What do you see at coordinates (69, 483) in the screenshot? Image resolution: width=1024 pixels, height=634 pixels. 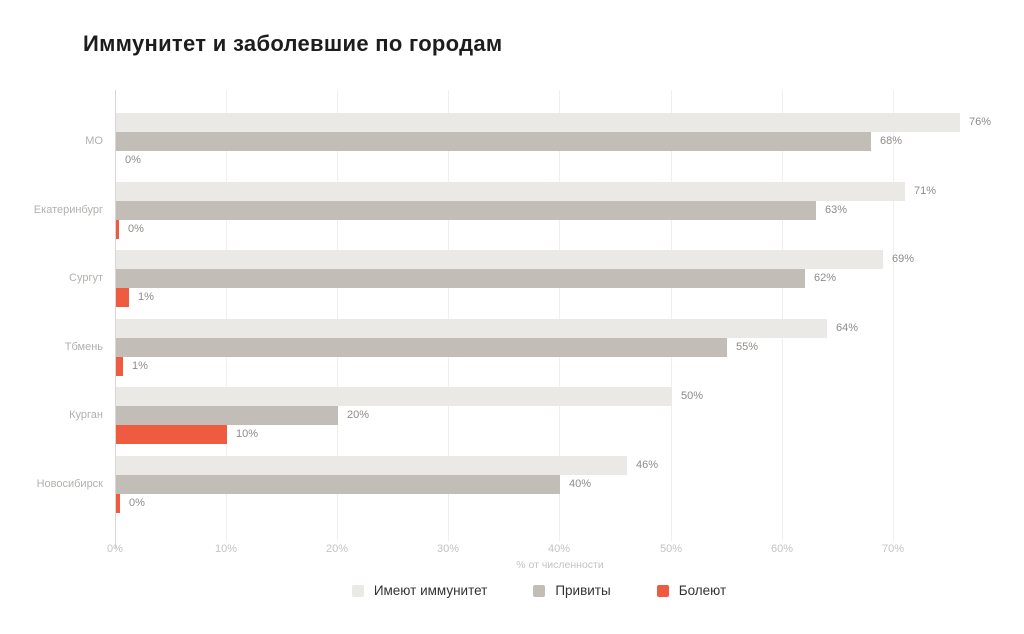 I see `category-label: Новосибирск` at bounding box center [69, 483].